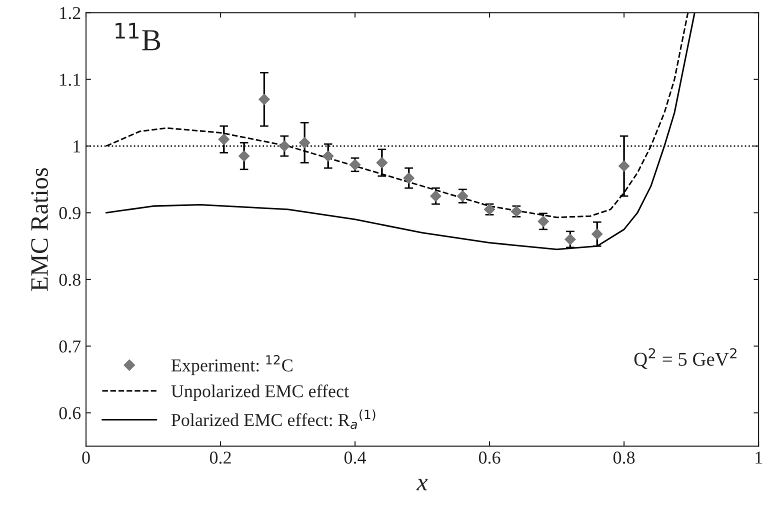 The height and width of the screenshot is (507, 782). Describe the element at coordinates (70, 346) in the screenshot. I see `y-tick-label: 0.7` at that location.